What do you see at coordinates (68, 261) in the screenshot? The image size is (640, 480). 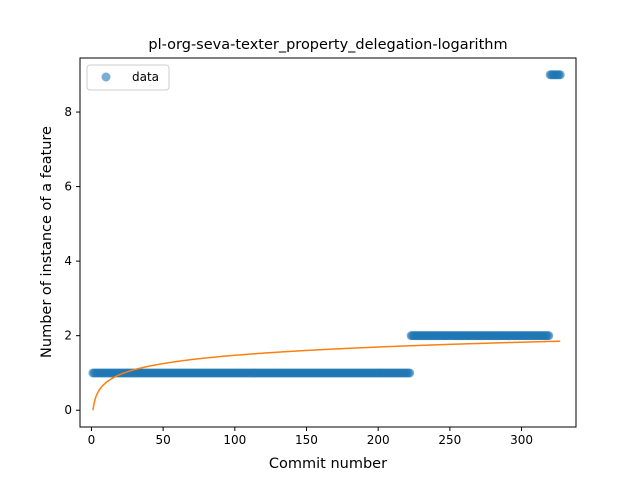 I see `y-tick-label: 4` at bounding box center [68, 261].